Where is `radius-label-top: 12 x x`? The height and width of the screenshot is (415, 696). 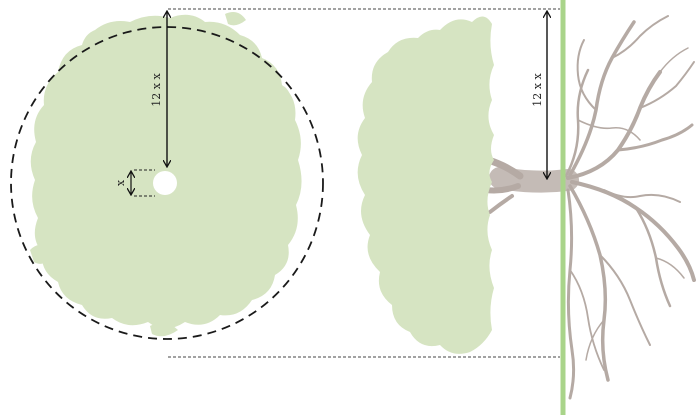
radius-label-top: 12 x x is located at coordinates (156, 90).